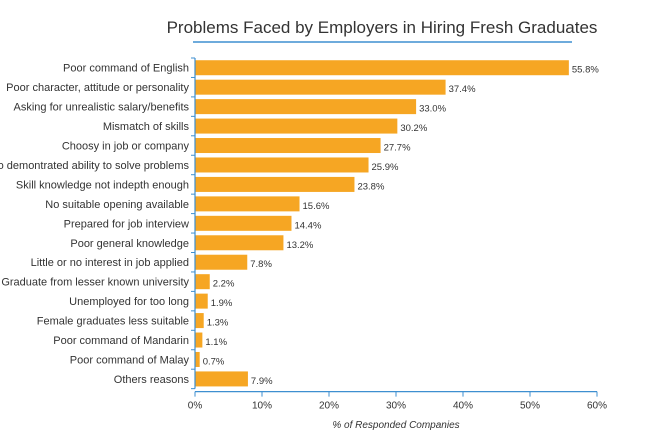  What do you see at coordinates (397, 148) in the screenshot?
I see `value-label: 27.7%` at bounding box center [397, 148].